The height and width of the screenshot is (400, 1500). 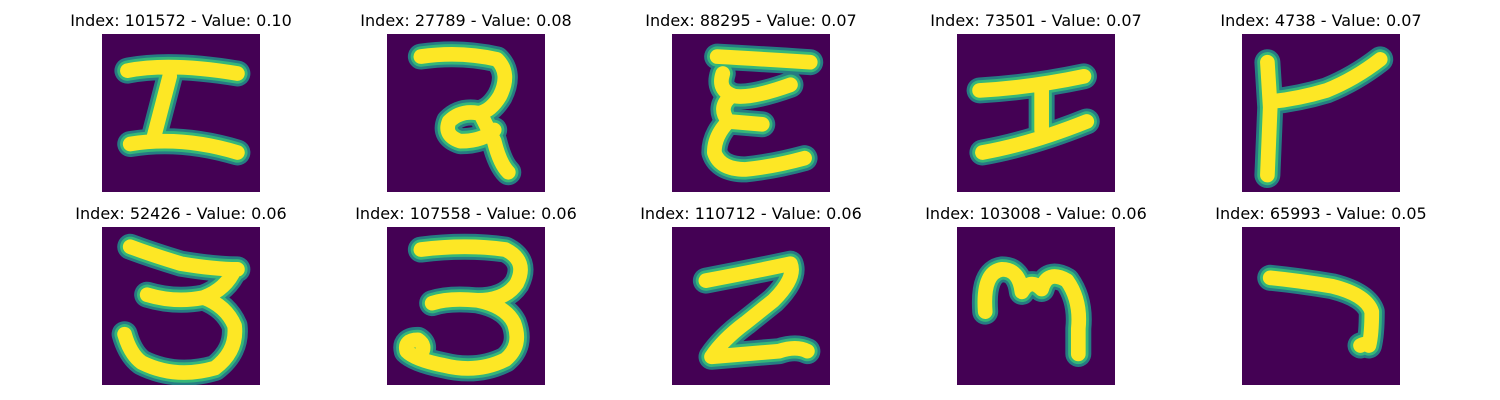 I want to click on panel-title: Index: 73501 - Value: 0.07, so click(x=1036, y=20).